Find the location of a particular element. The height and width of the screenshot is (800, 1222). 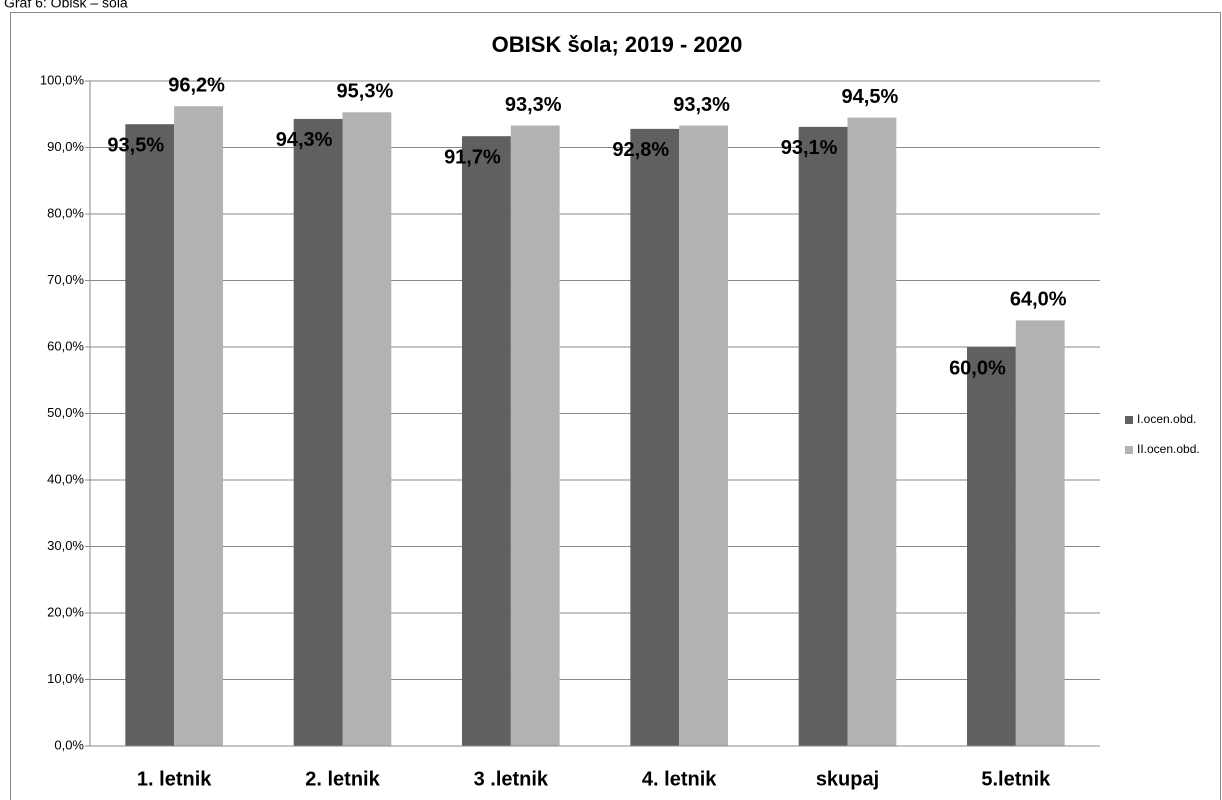

chart-title: OBISK šola; 2019 - 2020 is located at coordinates (617, 44).